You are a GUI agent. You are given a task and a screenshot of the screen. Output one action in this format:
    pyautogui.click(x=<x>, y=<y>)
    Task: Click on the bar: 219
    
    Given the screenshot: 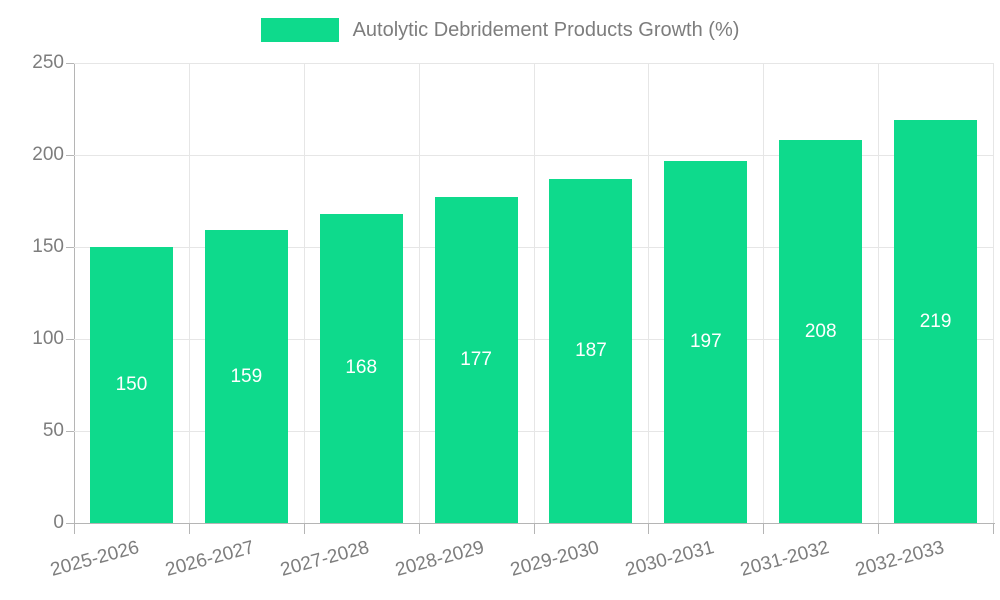 What is the action you would take?
    pyautogui.click(x=936, y=321)
    